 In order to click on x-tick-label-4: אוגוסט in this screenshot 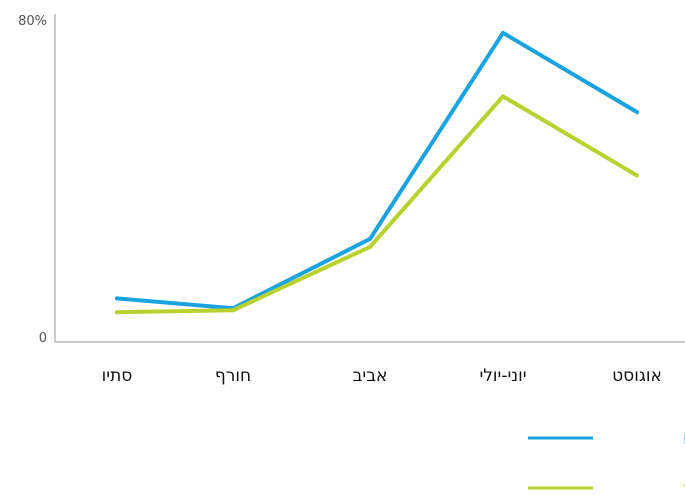, I will do `click(637, 376)`.